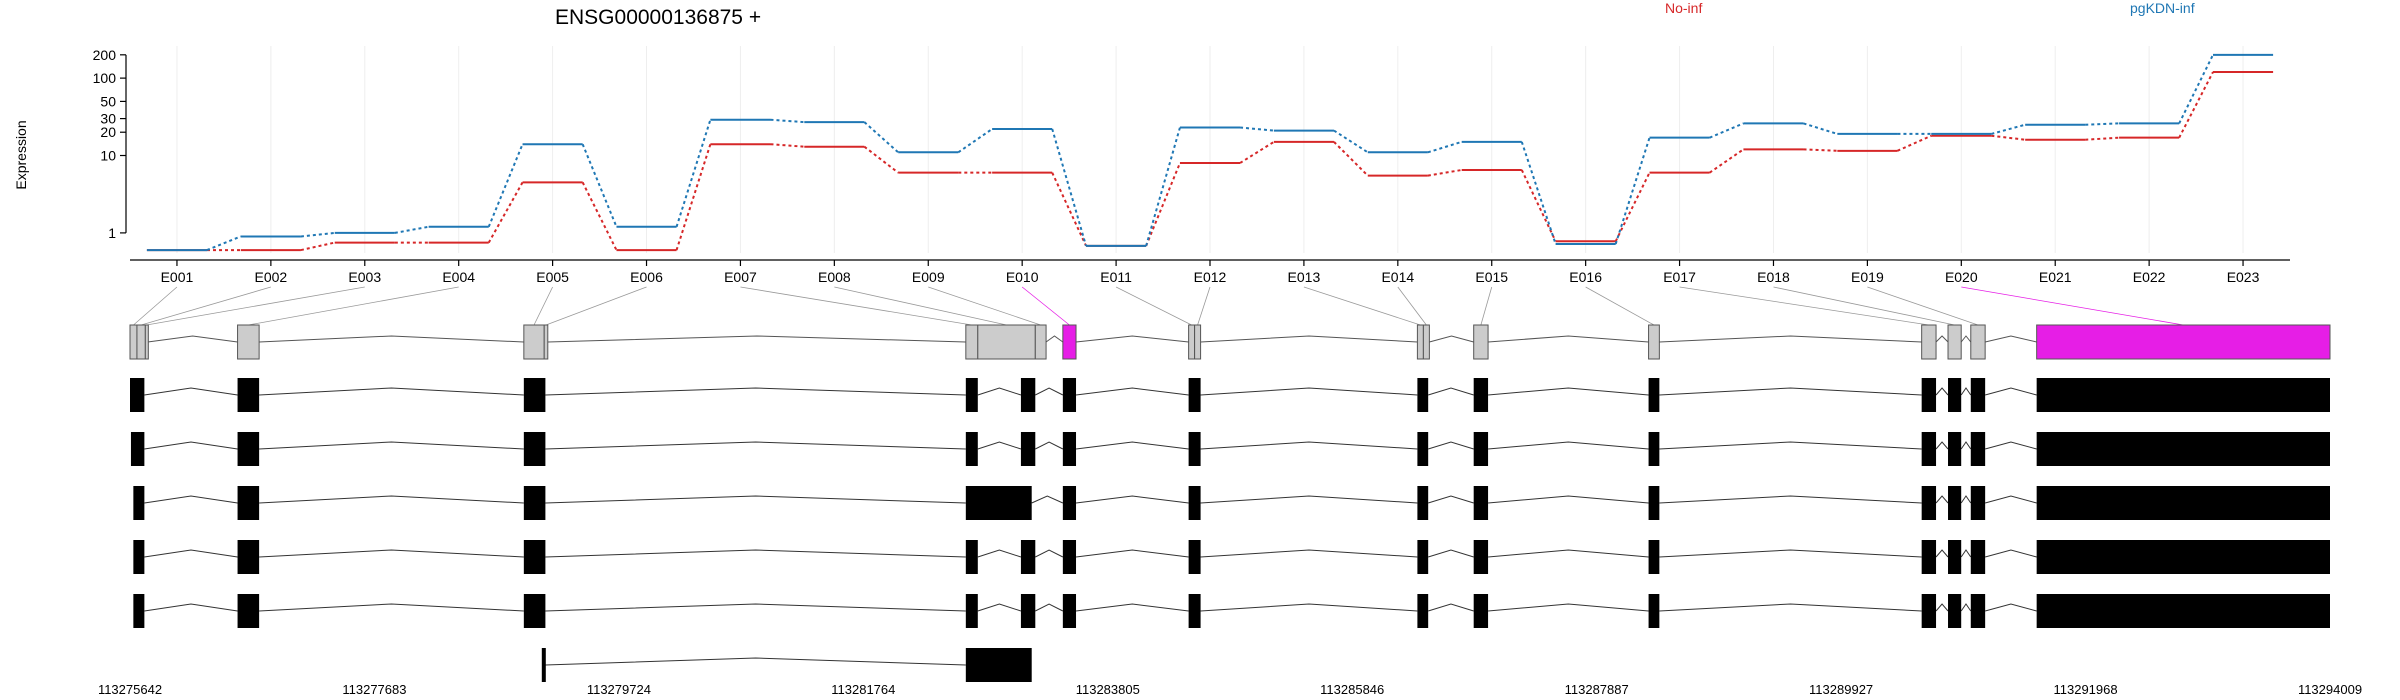 Image resolution: width=2400 pixels, height=700 pixels. Describe the element at coordinates (271, 277) in the screenshot. I see `x-tick-label: E002` at that location.